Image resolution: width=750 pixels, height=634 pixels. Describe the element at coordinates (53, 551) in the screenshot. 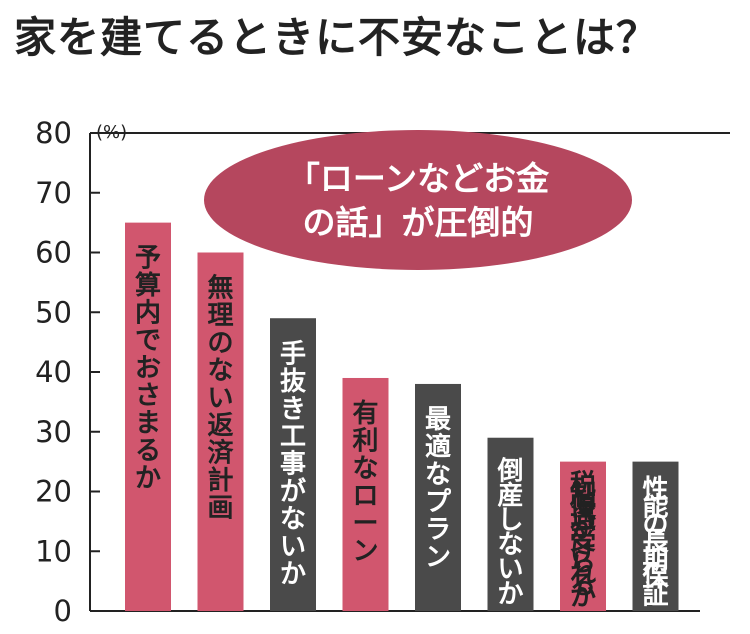

I see `y-tick-label: 10` at that location.